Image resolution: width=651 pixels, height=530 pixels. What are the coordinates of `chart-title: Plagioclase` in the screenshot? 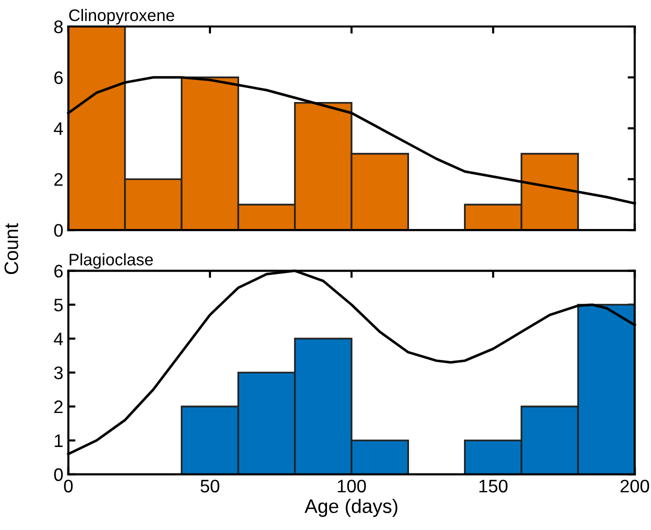 It's located at (111, 261).